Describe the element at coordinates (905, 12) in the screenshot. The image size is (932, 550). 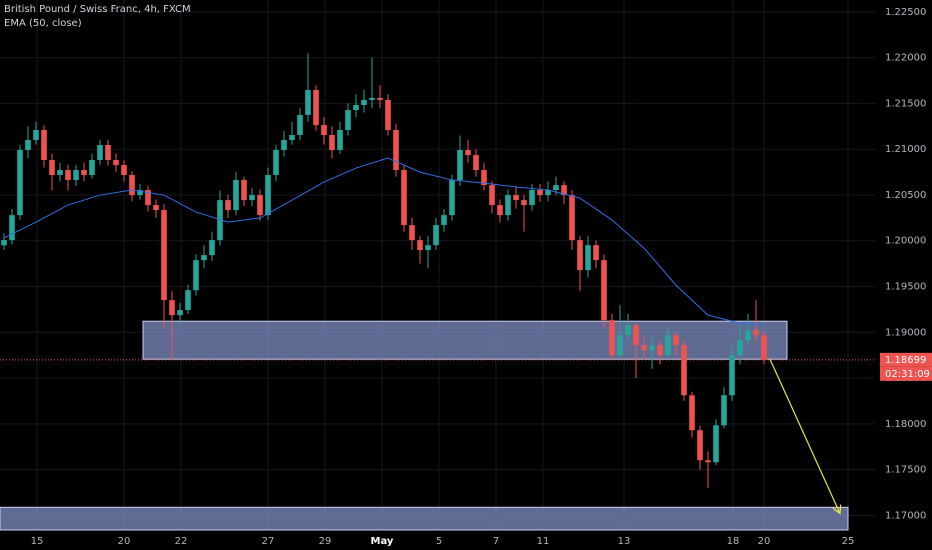
I see `y-tick-label: 1.22500` at that location.